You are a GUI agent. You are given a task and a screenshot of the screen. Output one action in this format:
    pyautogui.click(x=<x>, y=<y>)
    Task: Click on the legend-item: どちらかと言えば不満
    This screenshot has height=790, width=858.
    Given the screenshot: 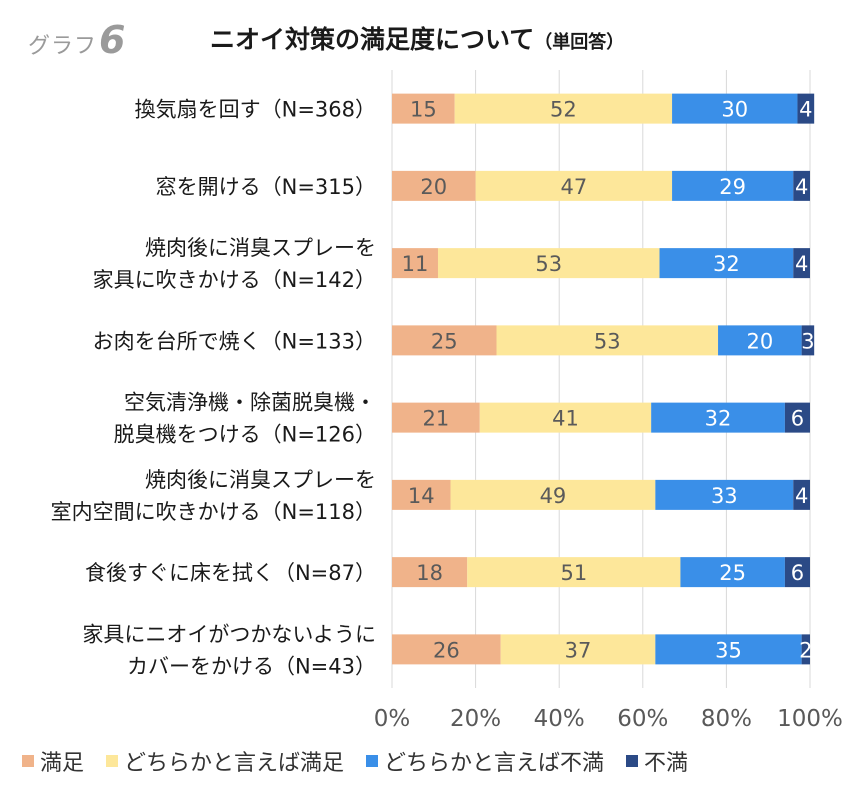 What is the action you would take?
    pyautogui.click(x=485, y=761)
    